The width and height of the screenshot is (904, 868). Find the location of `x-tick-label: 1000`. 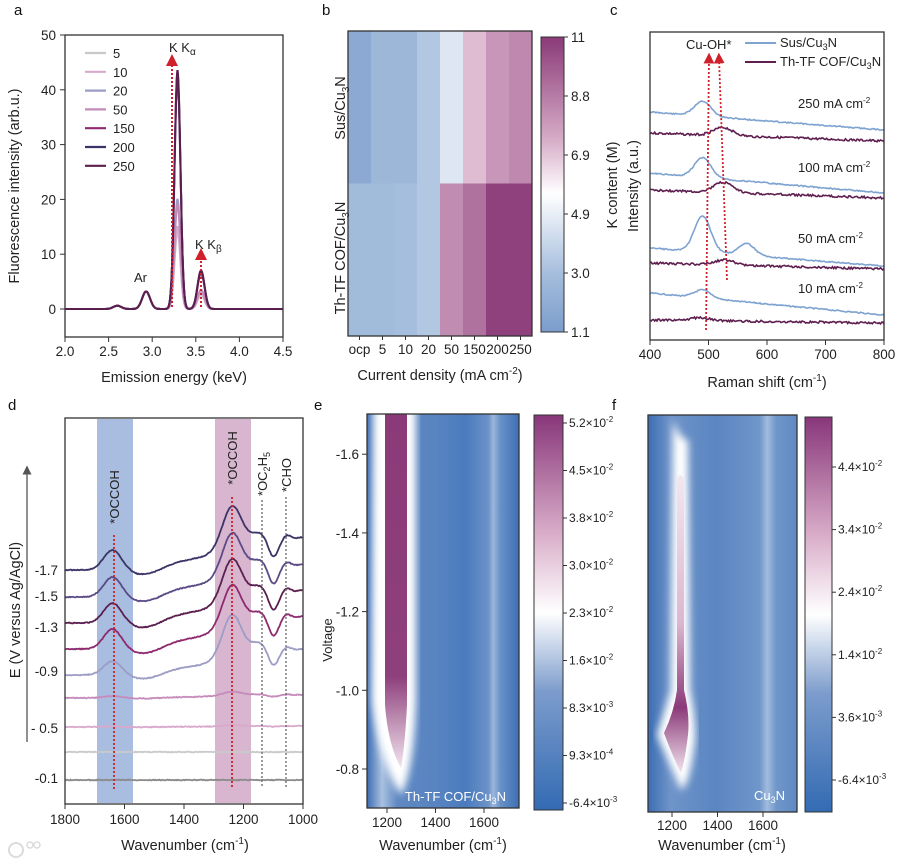

x-tick-label: 1000 is located at coordinates (303, 819).